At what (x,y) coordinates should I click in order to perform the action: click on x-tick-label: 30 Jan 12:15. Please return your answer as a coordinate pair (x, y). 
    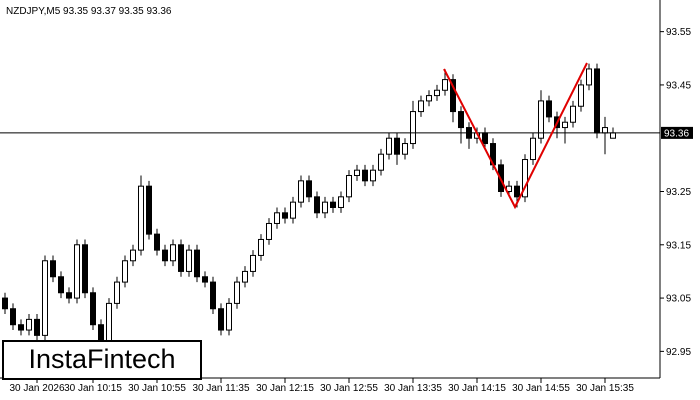
    Looking at the image, I should click on (285, 388).